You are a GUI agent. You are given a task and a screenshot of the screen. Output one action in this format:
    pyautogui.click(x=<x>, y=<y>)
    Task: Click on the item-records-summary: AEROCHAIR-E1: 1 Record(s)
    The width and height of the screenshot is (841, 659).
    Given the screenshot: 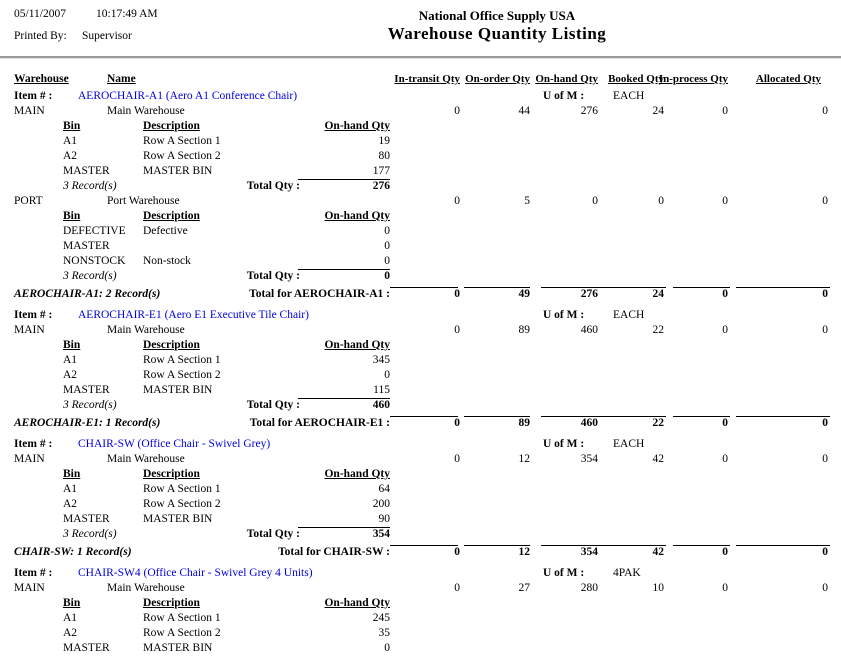 What is the action you would take?
    pyautogui.click(x=87, y=423)
    